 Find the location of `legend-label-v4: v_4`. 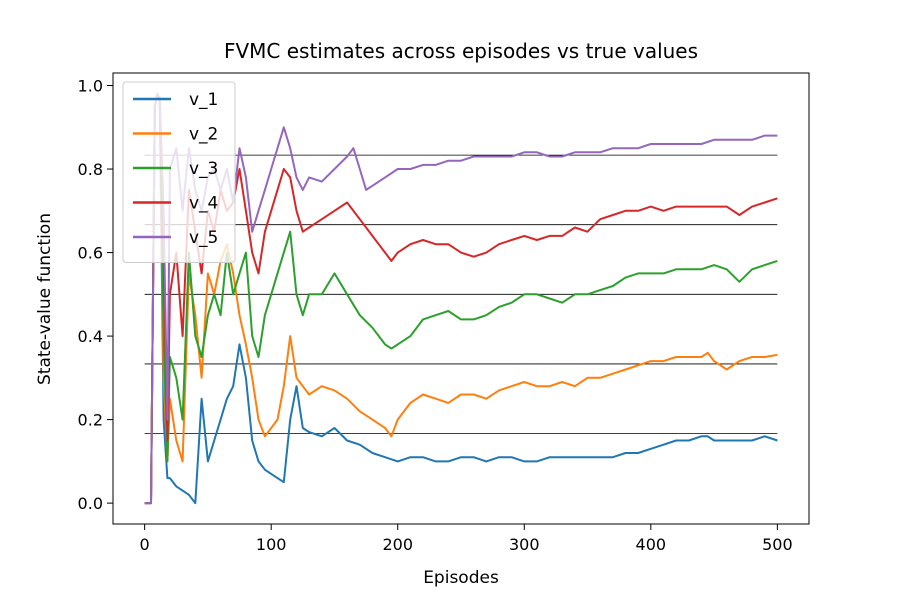

legend-label-v4: v_4 is located at coordinates (203, 204).